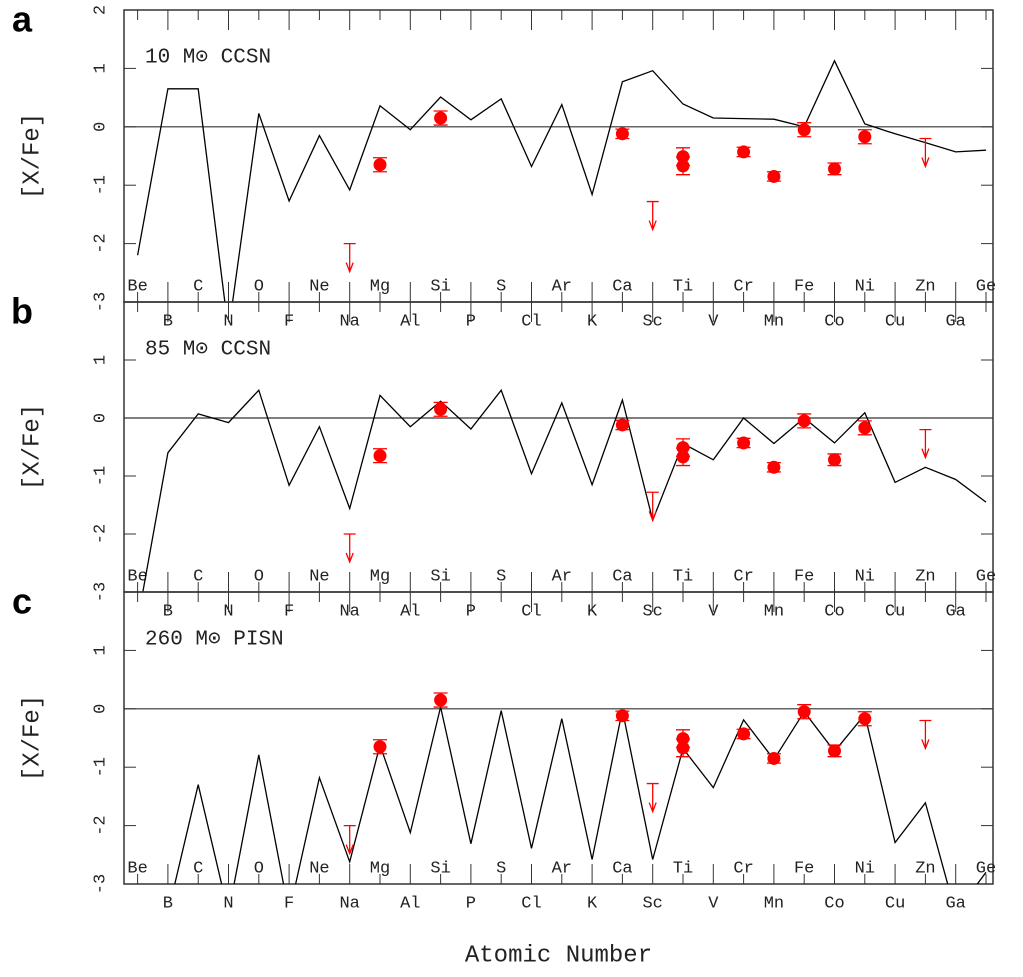  What do you see at coordinates (168, 903) in the screenshot?
I see `x-tick-label: B` at bounding box center [168, 903].